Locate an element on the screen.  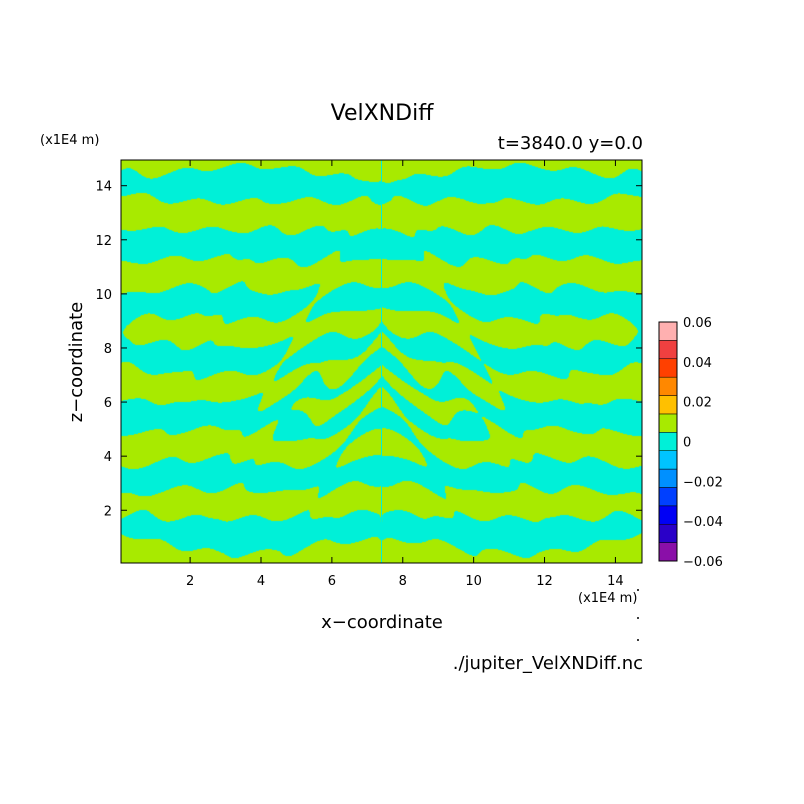
y-tick-label: 8 is located at coordinates (108, 349).